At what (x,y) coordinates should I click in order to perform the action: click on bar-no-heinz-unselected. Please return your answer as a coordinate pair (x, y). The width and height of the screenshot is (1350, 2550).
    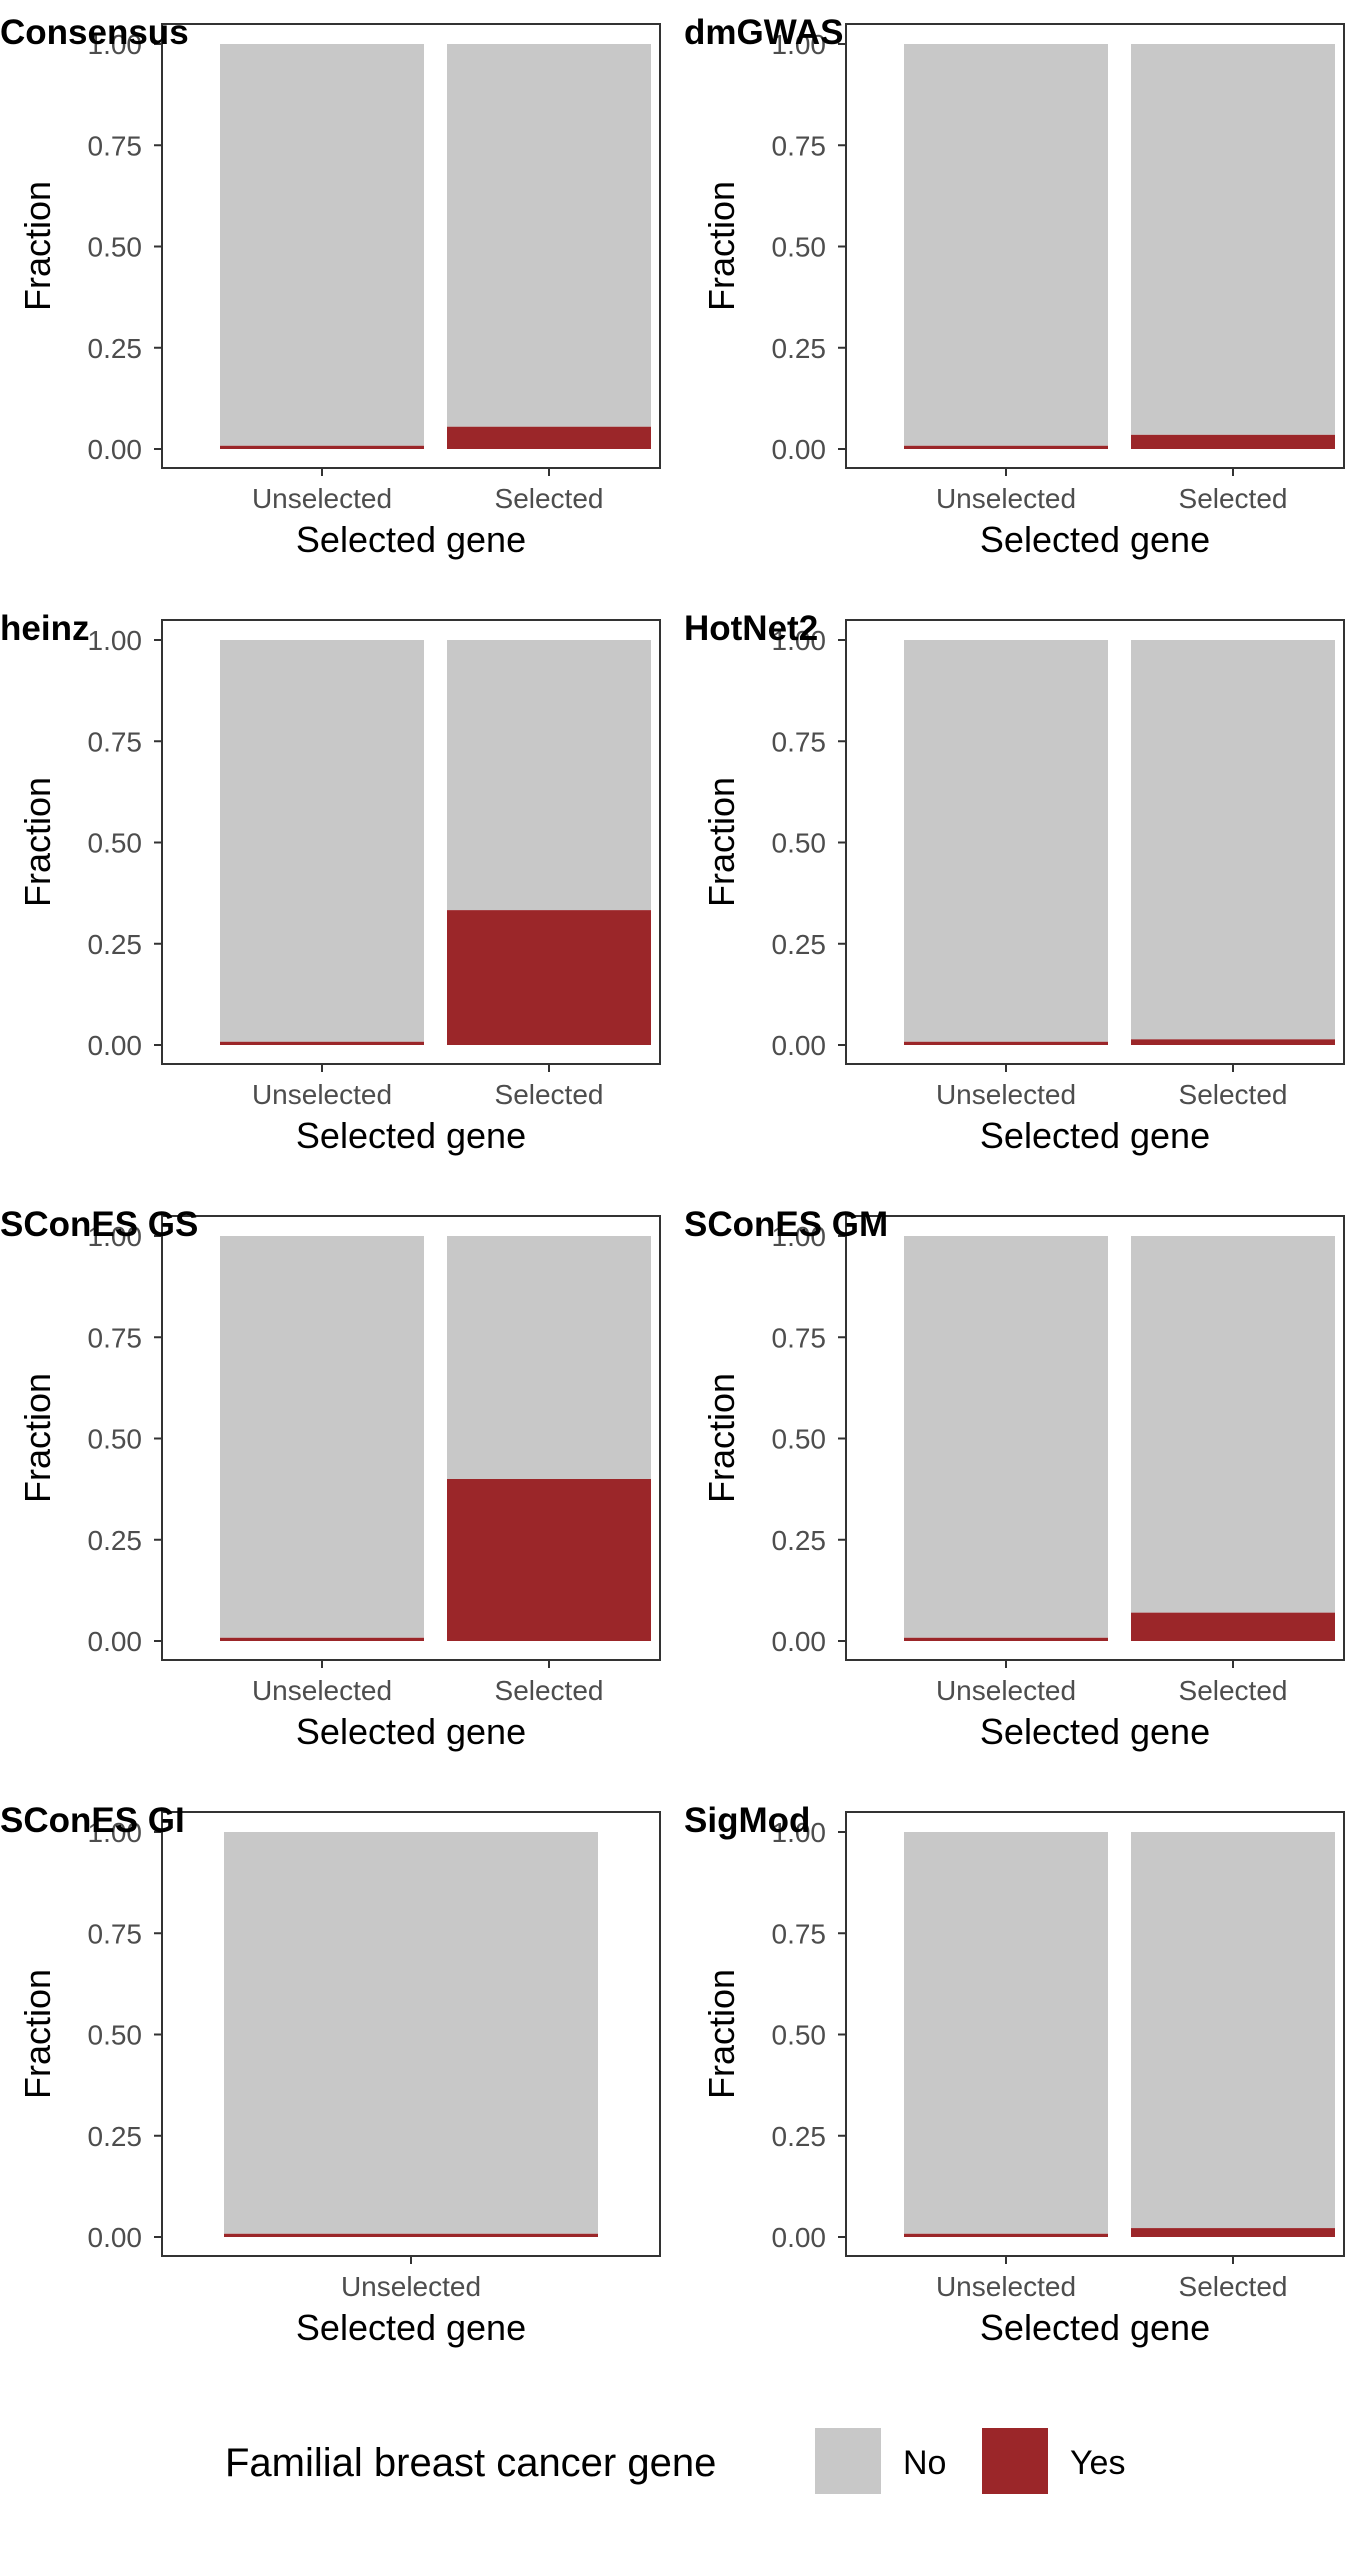
    Looking at the image, I should click on (322, 841).